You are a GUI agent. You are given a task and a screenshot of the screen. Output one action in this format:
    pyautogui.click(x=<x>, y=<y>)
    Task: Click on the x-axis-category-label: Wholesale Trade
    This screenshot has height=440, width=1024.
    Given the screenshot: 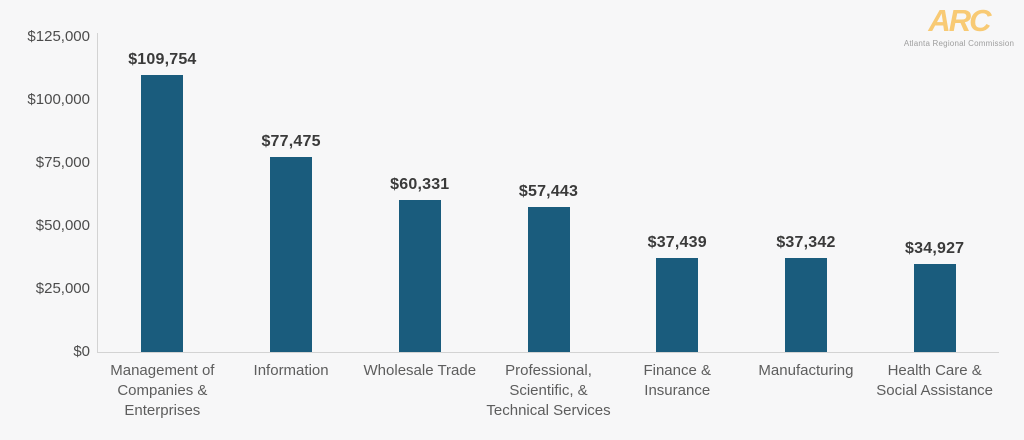 What is the action you would take?
    pyautogui.click(x=420, y=370)
    